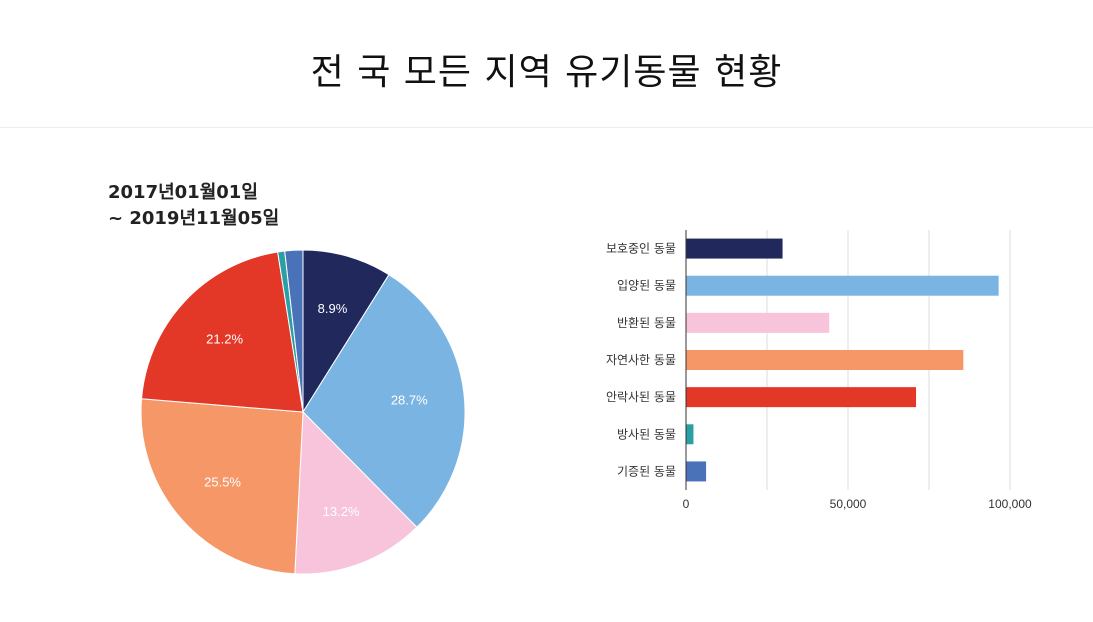 The width and height of the screenshot is (1093, 622). I want to click on tick-label: 100,000, so click(1010, 504).